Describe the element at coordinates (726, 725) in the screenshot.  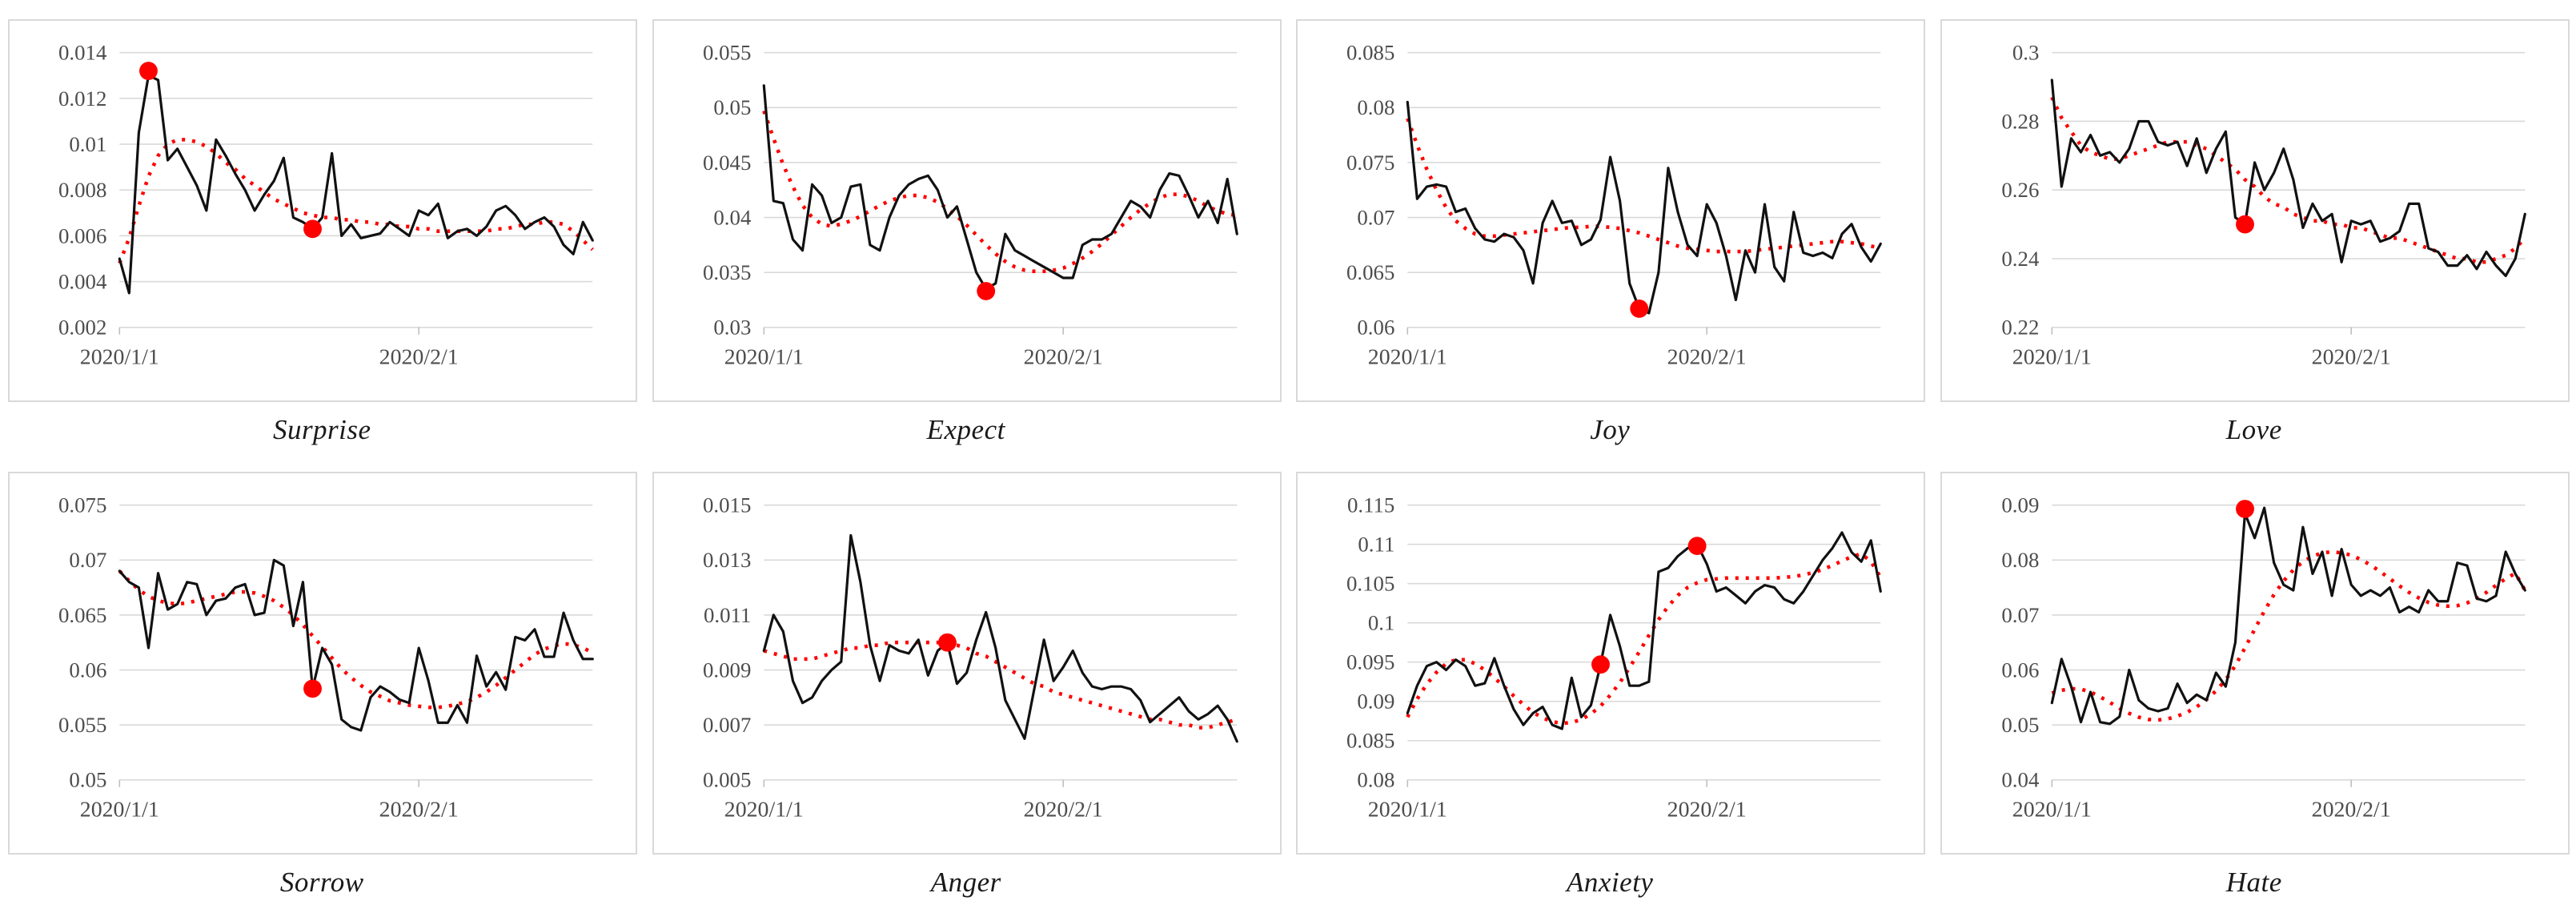
I see `y-tick-label: 0.007` at that location.